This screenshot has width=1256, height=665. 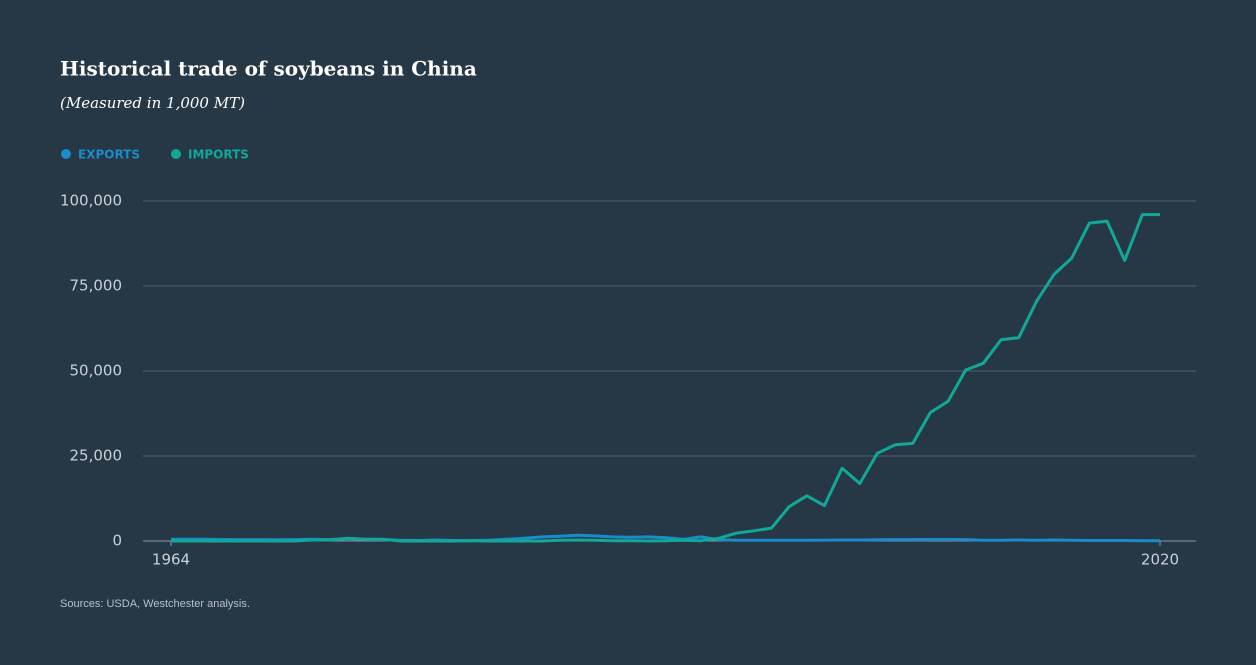 I want to click on legend-label: EXPORTS, so click(x=109, y=155).